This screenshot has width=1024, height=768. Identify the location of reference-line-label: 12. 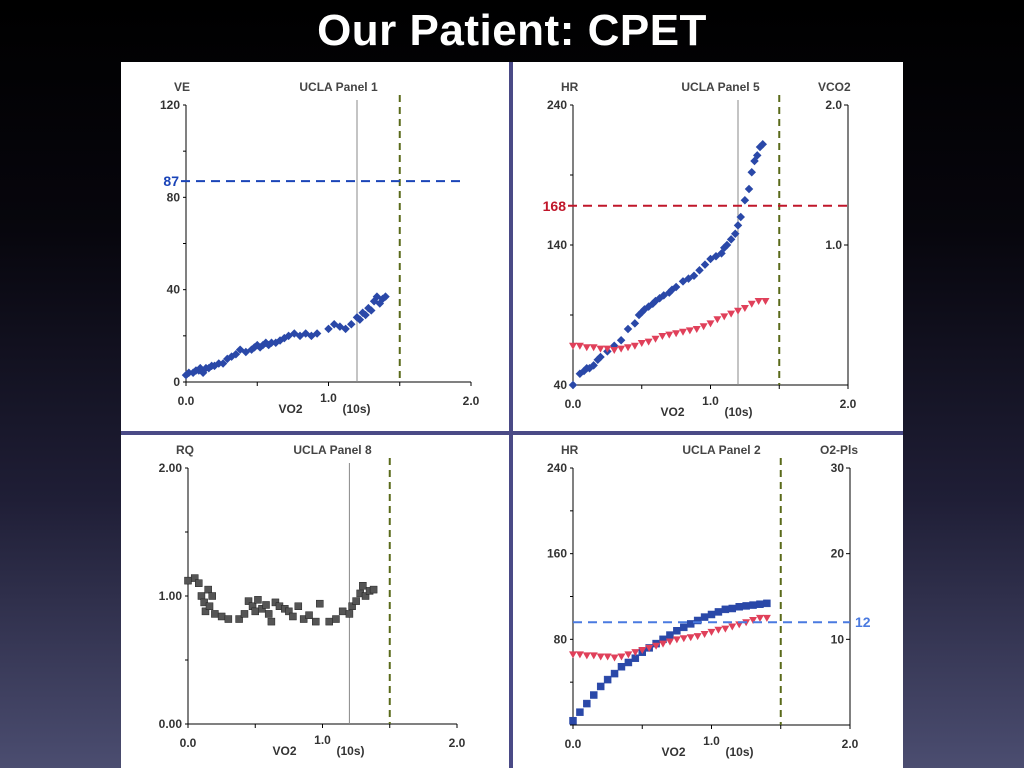
(863, 622).